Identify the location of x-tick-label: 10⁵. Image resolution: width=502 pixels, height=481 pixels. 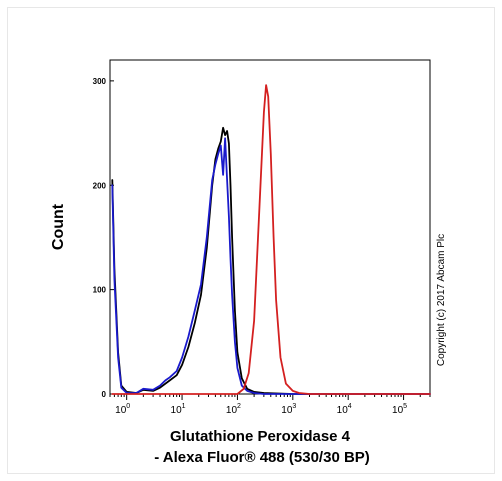
(399, 409).